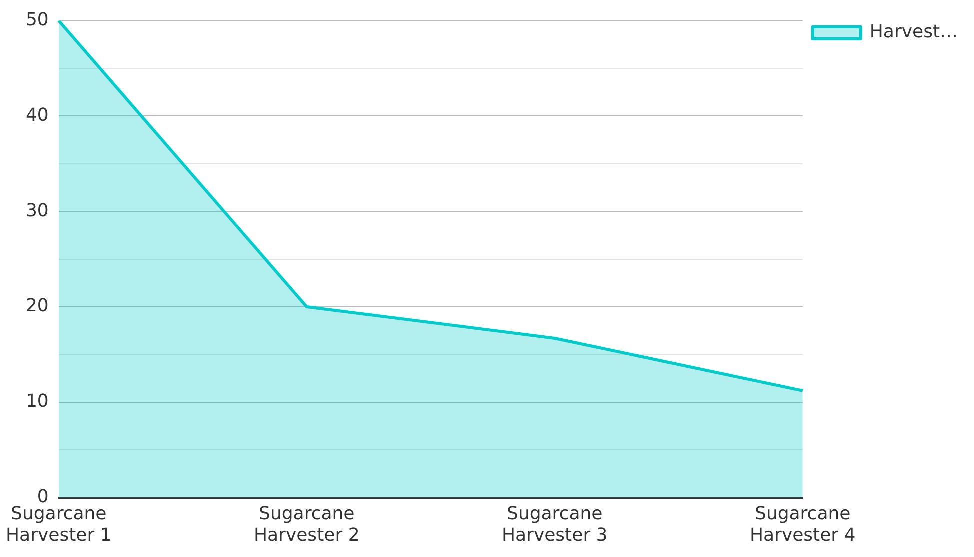 This screenshot has height=557, width=974. I want to click on y-tick-label: 50, so click(37, 19).